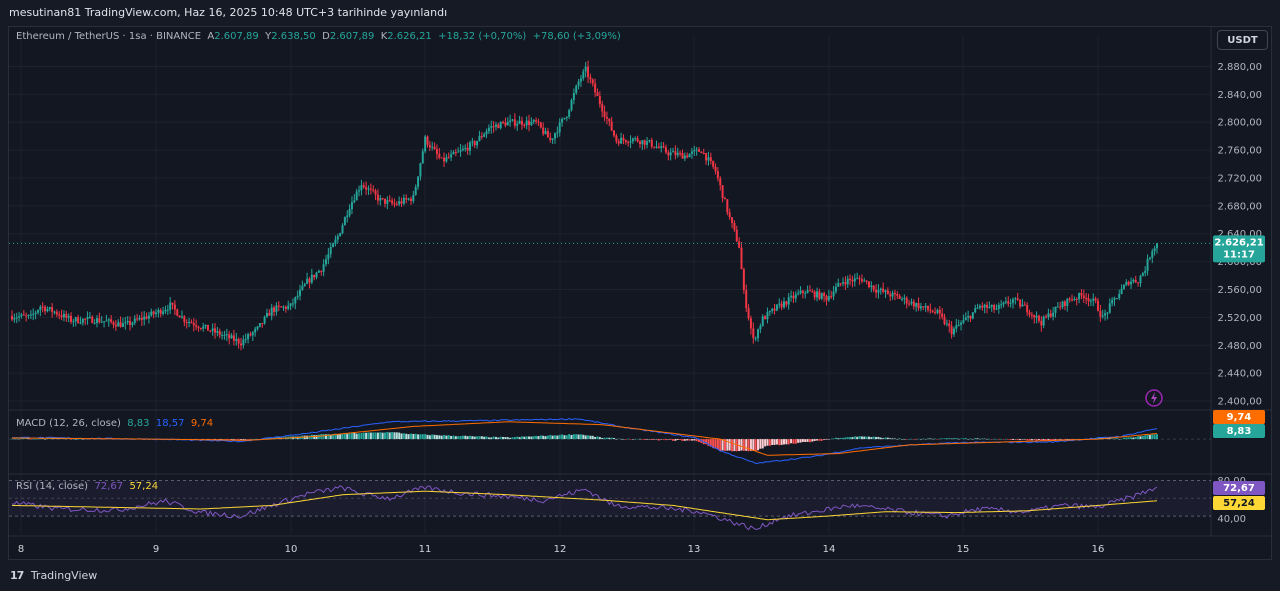  What do you see at coordinates (963, 549) in the screenshot?
I see `x-tick-label: 15` at bounding box center [963, 549].